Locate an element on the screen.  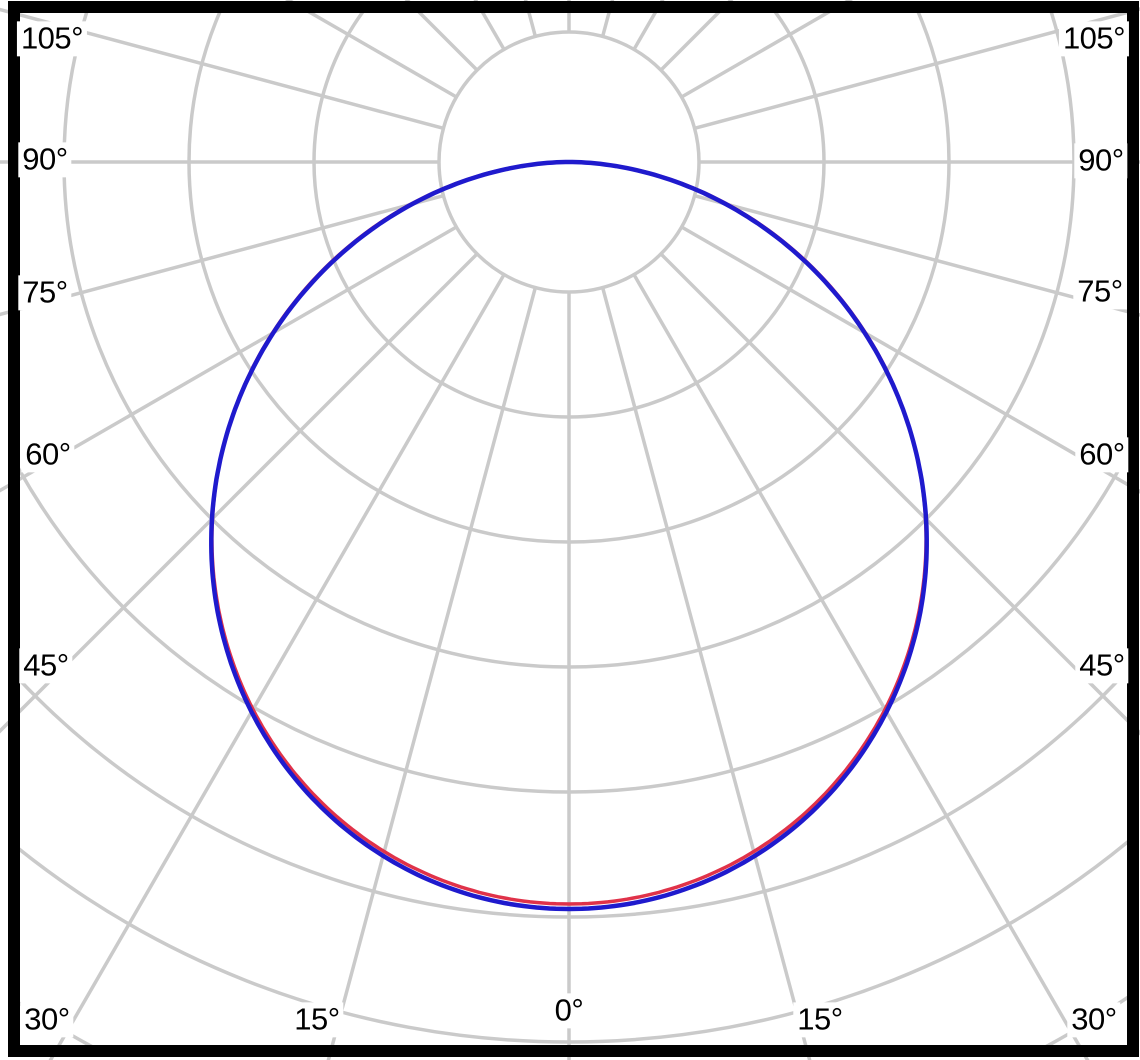
angle-label: 0° is located at coordinates (569, 1010).